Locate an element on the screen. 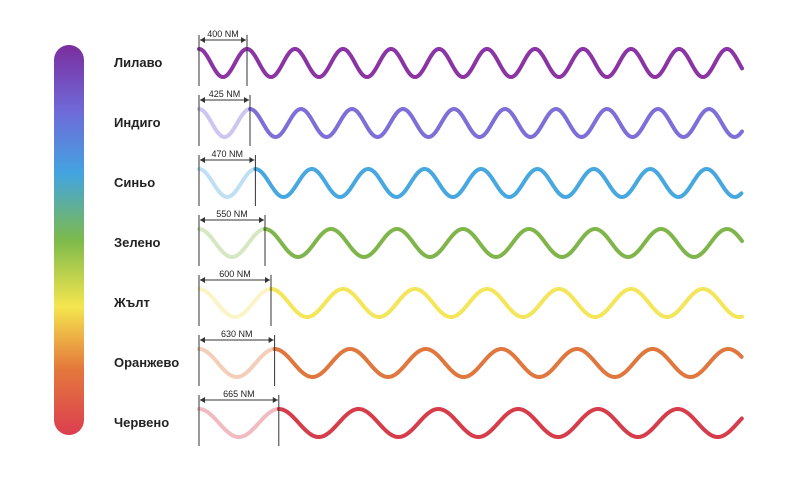 This screenshot has height=493, width=800. wave-row: Оранжево 630 NM is located at coordinates (429, 357).